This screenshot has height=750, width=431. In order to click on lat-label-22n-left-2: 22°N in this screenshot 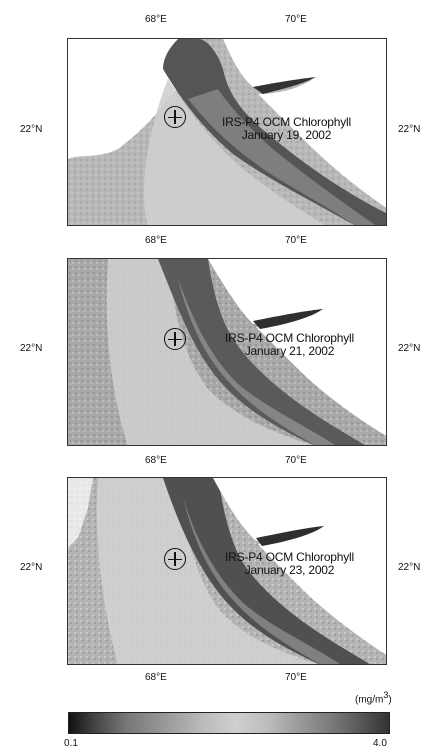, I will do `click(31, 348)`.